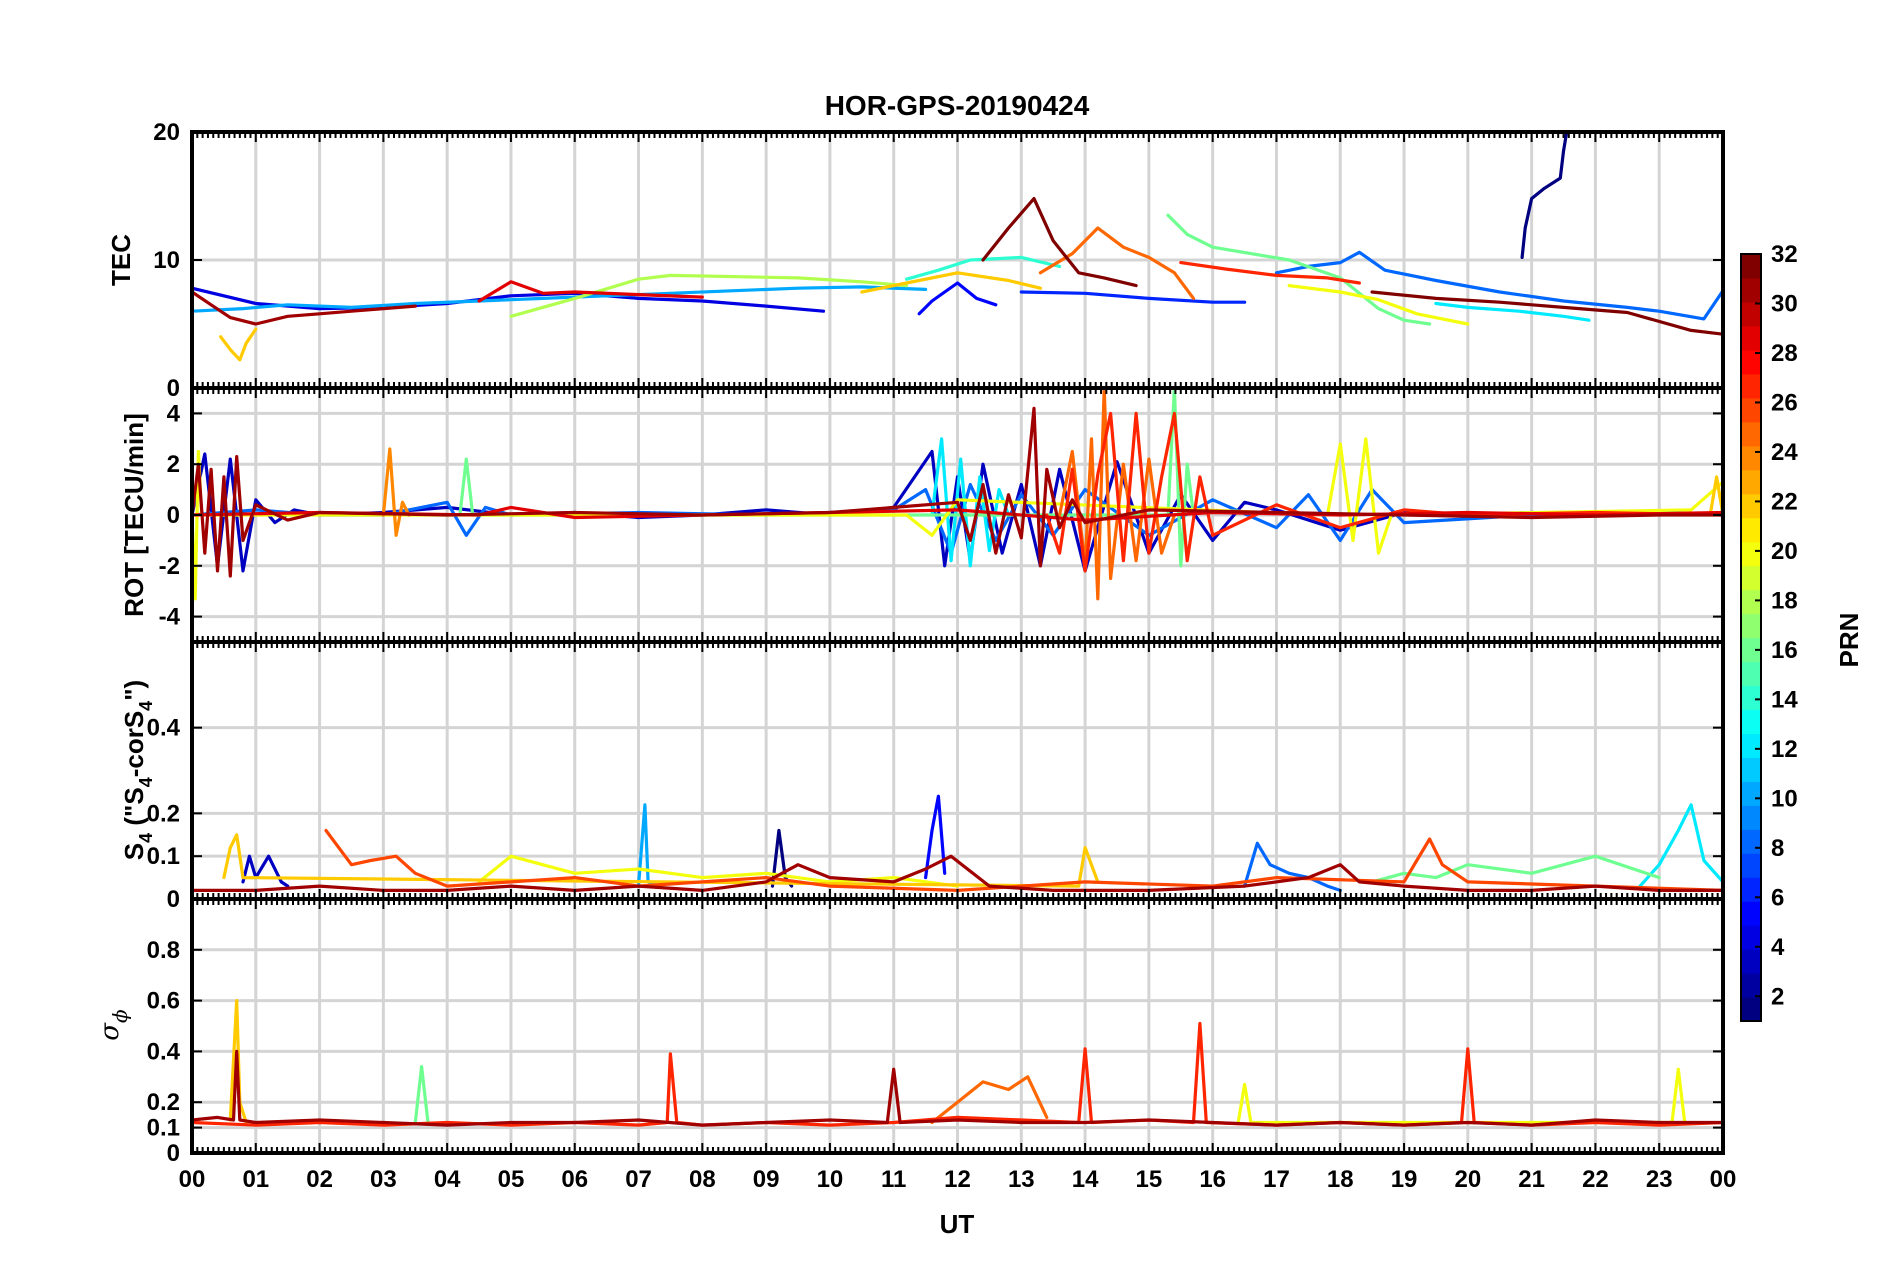 This screenshot has height=1272, width=1902. What do you see at coordinates (134, 744) in the screenshot?
I see `s4-ylabel-cor: -corS` at bounding box center [134, 744].